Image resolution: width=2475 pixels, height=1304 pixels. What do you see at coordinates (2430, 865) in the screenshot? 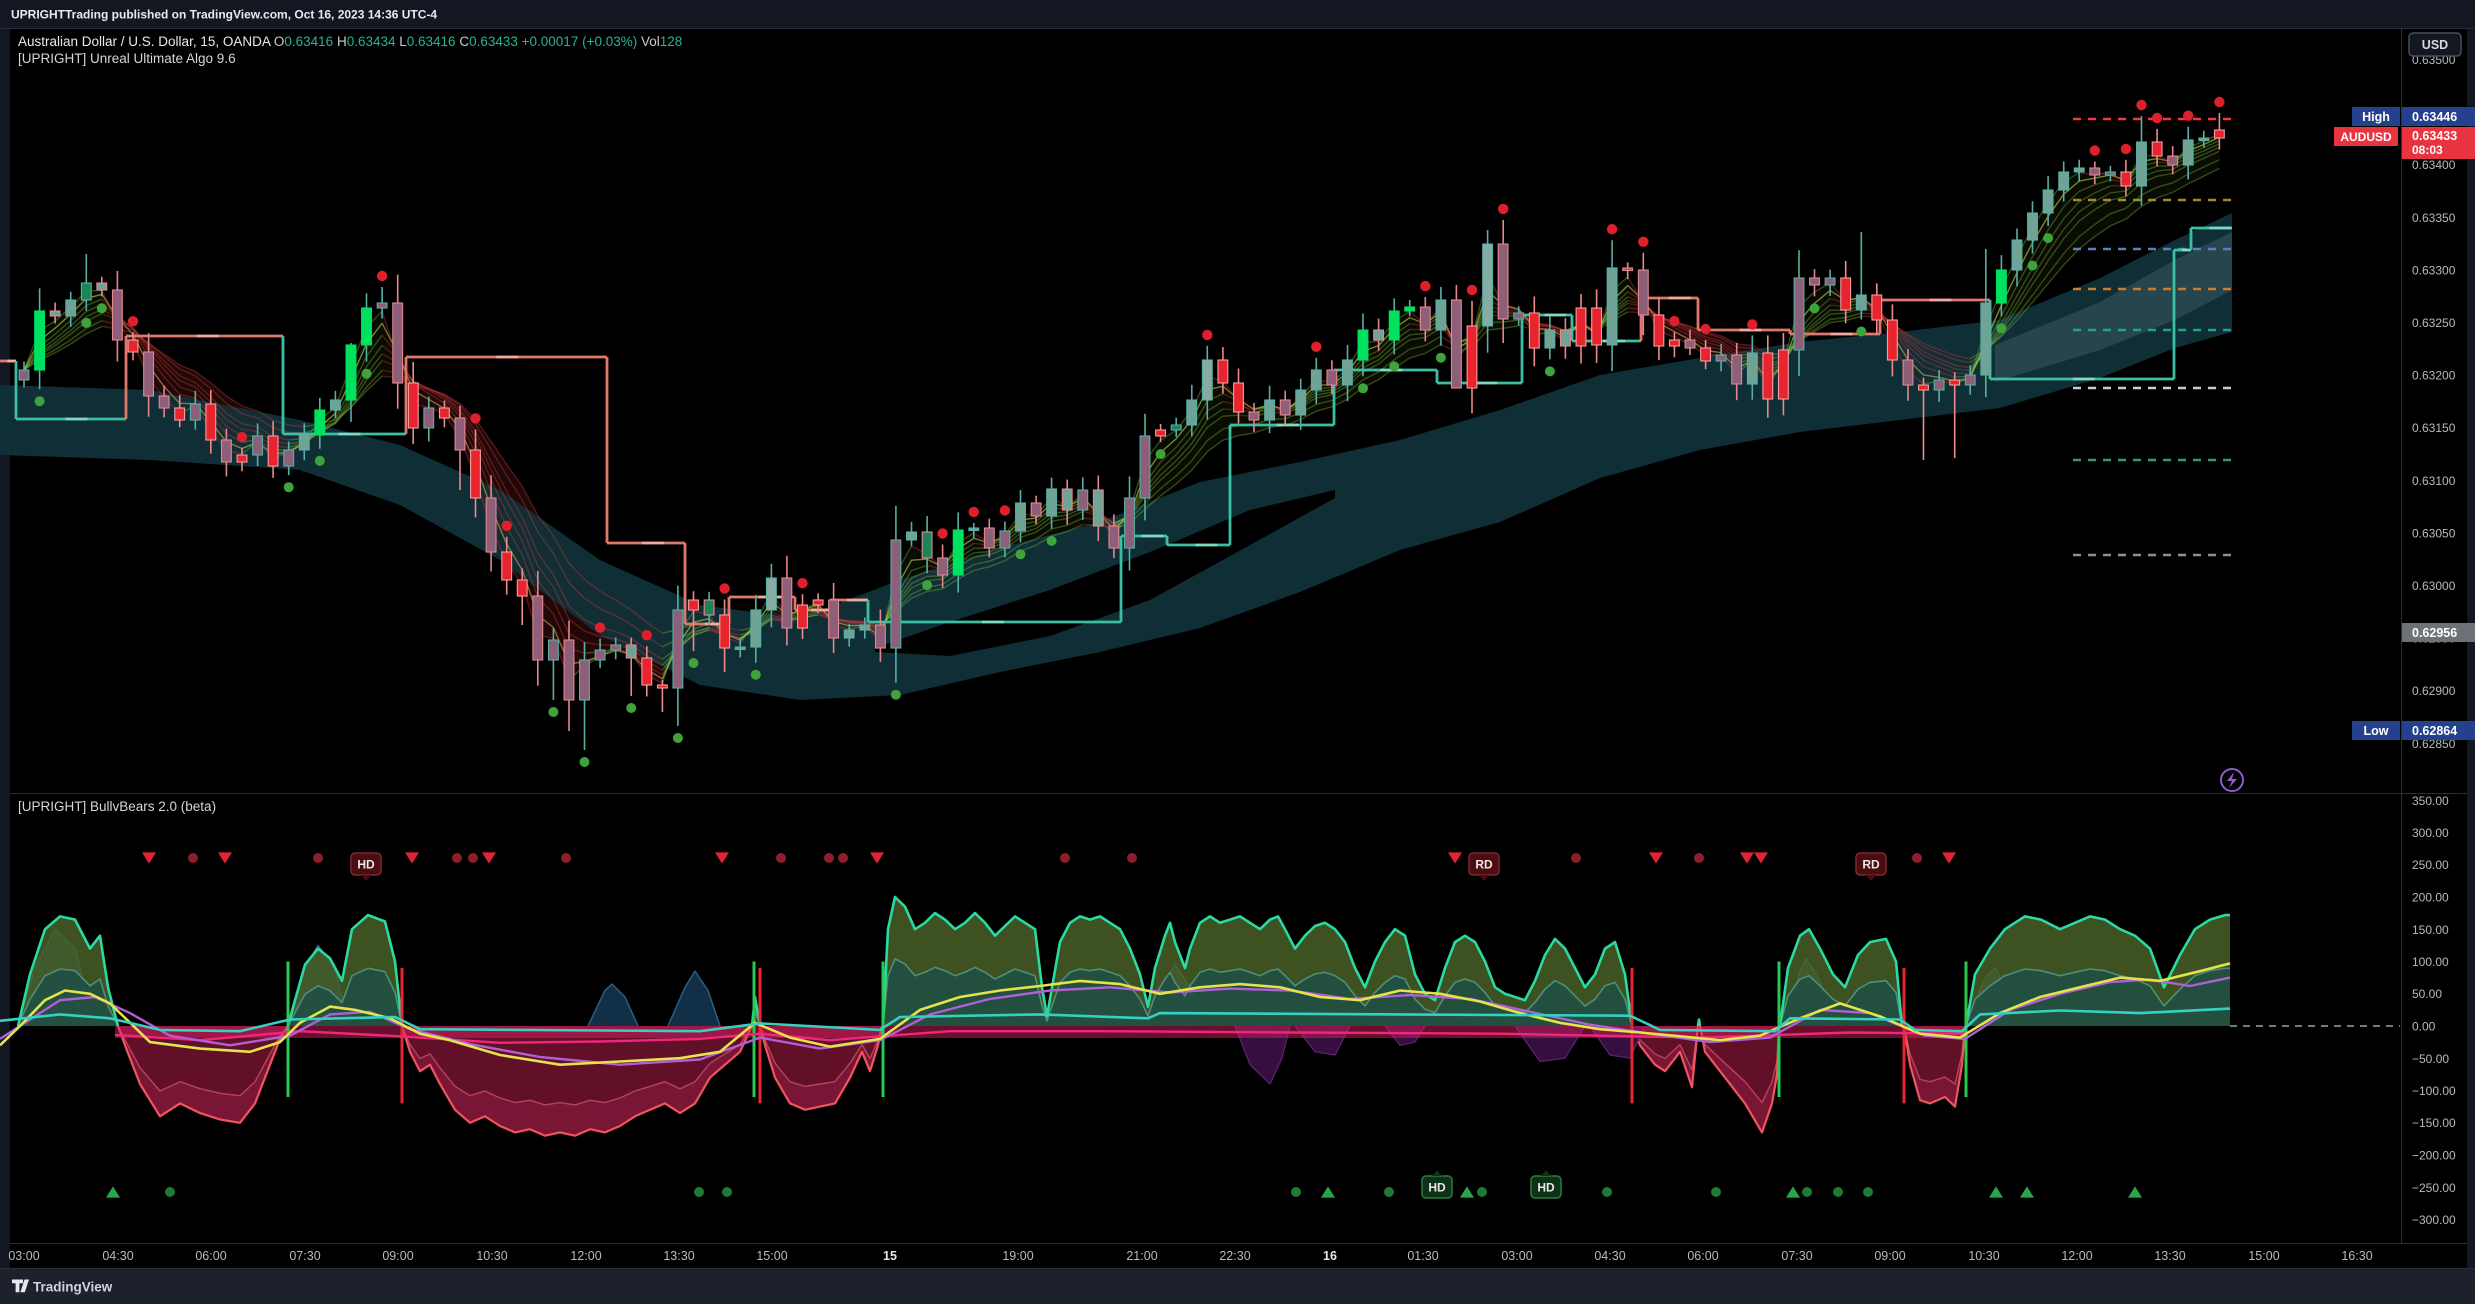
I see `svg-text: 250.00` at bounding box center [2430, 865].